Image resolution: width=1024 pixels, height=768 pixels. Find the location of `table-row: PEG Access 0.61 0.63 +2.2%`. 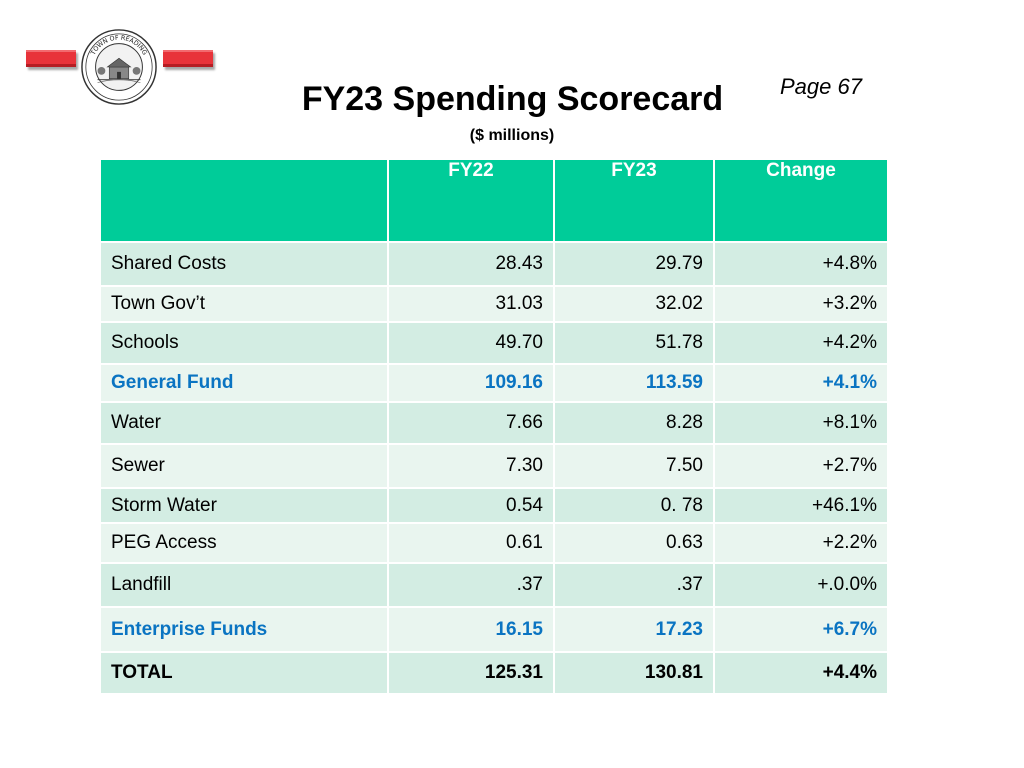

table-row: PEG Access 0.61 0.63 +2.2% is located at coordinates (494, 544).